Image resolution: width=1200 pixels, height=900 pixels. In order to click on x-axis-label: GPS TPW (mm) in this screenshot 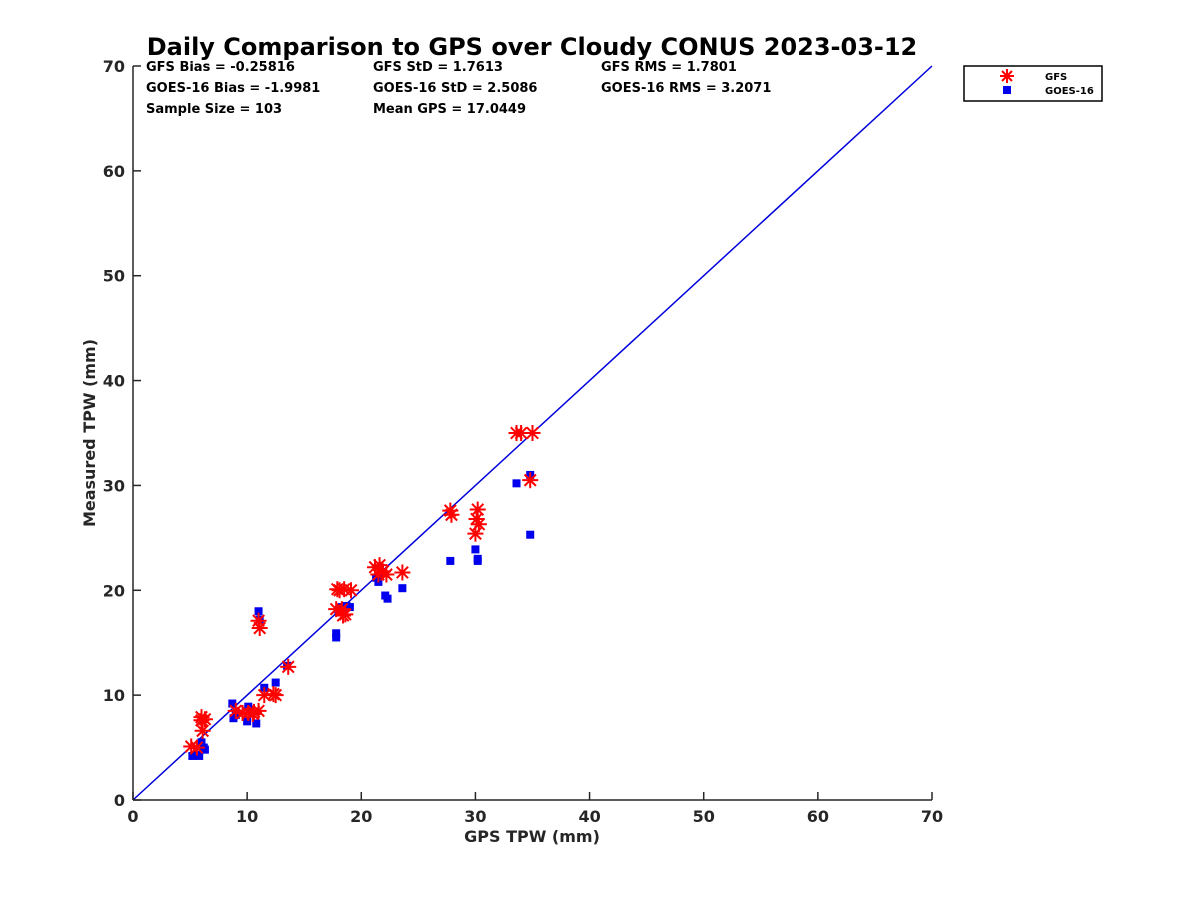, I will do `click(532, 836)`.